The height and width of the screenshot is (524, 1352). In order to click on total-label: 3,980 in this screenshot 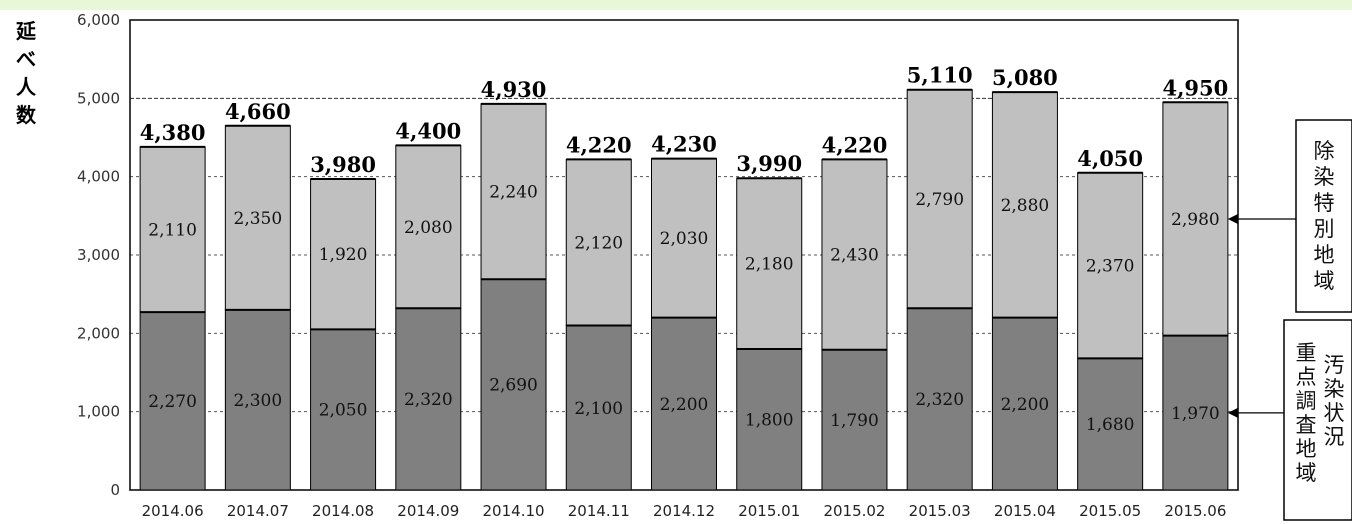, I will do `click(343, 164)`.